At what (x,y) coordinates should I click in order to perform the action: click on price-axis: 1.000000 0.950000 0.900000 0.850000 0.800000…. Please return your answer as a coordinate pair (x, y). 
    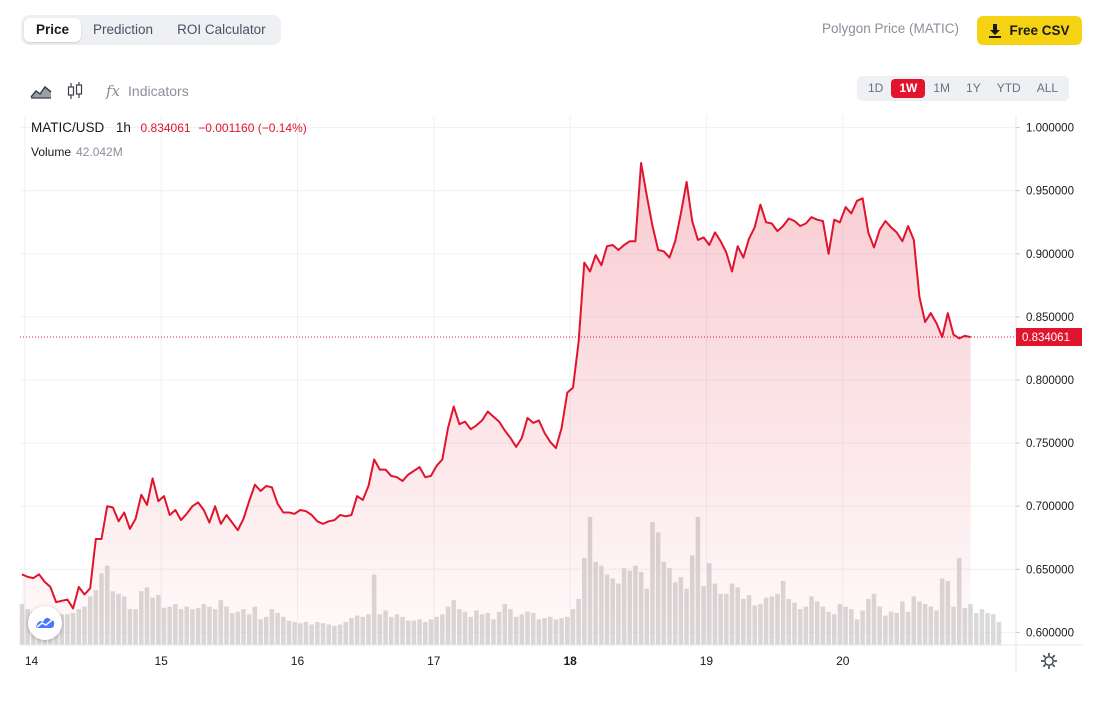
    Looking at the image, I should click on (1045, 381).